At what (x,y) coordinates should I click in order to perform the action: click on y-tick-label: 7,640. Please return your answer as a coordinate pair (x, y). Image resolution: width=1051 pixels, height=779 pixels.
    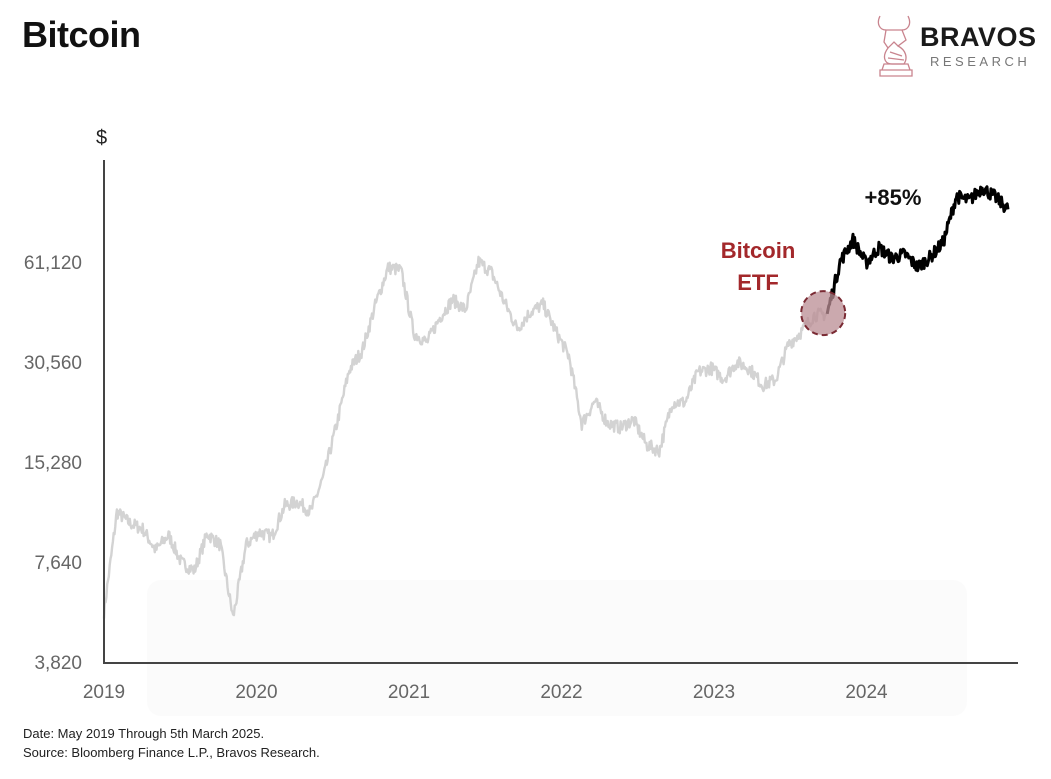
    Looking at the image, I should click on (58, 563).